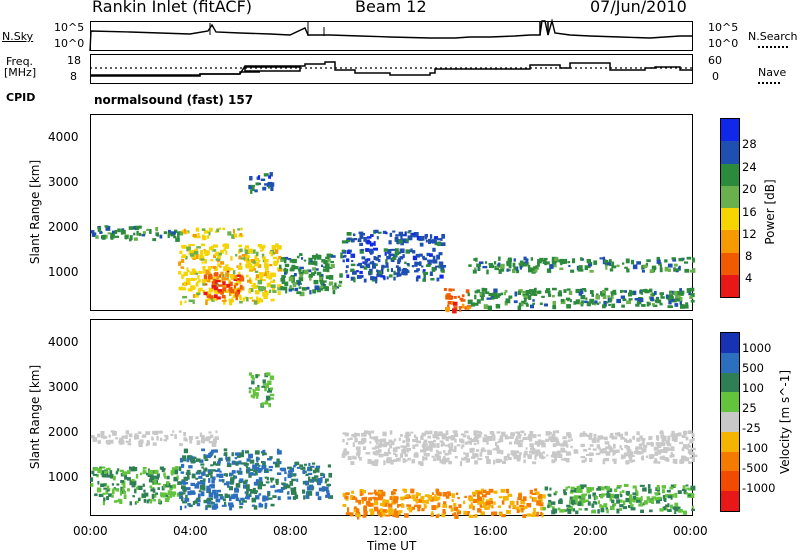  Describe the element at coordinates (773, 47) in the screenshot. I see `nsearch-legend-line` at that location.